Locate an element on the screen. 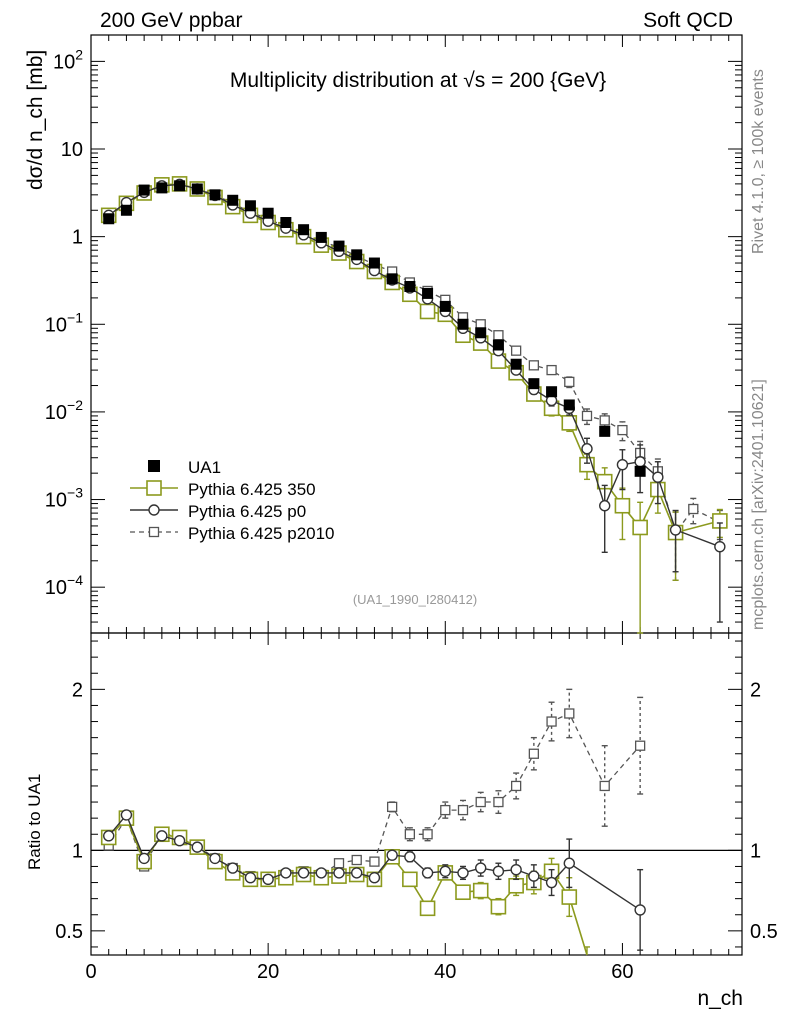 This screenshot has width=786, height=1024. side-text-mcplots: mcplots.cern.ch [arXiv:2401.10621] is located at coordinates (758, 504).